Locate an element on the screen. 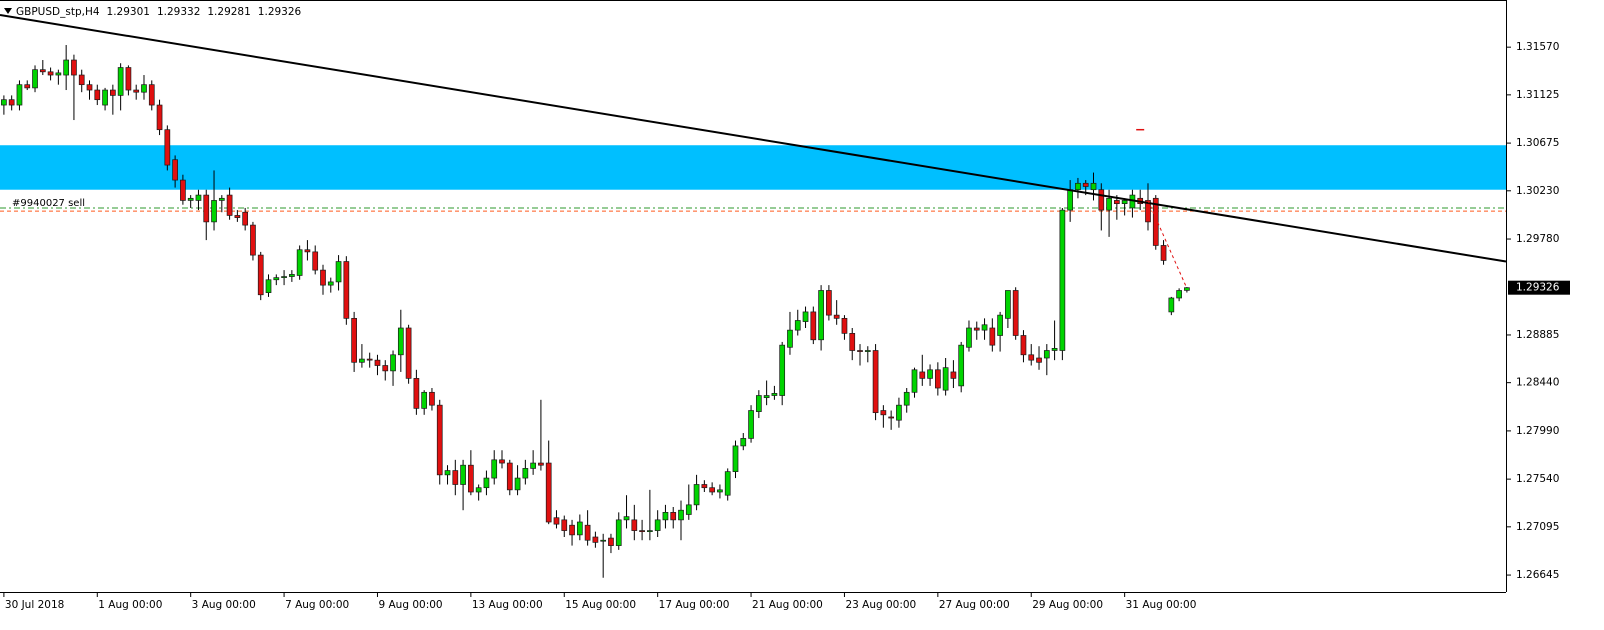 Image resolution: width=1604 pixels, height=630 pixels. y-tick-label: 1.30675 is located at coordinates (1537, 143).